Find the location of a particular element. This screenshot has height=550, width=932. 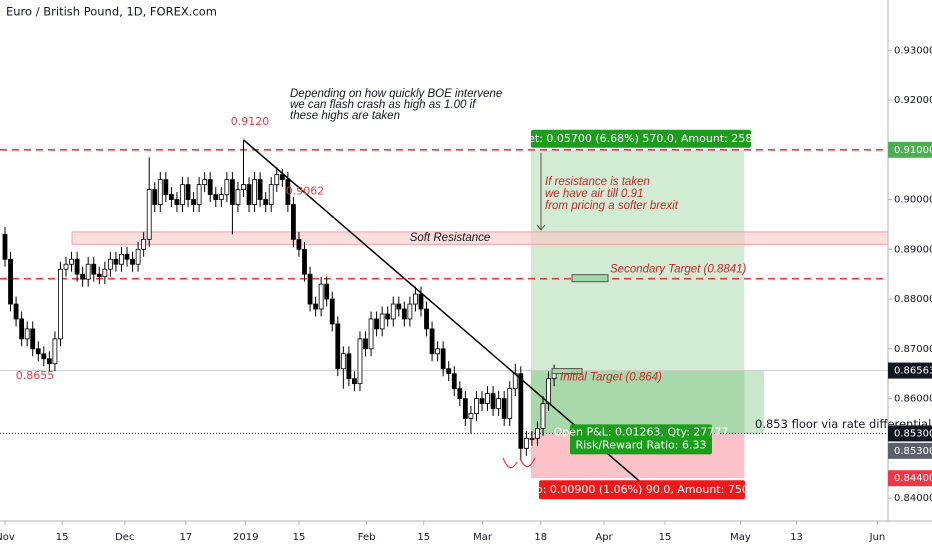

axis-price-label: 0.91000 is located at coordinates (913, 150).